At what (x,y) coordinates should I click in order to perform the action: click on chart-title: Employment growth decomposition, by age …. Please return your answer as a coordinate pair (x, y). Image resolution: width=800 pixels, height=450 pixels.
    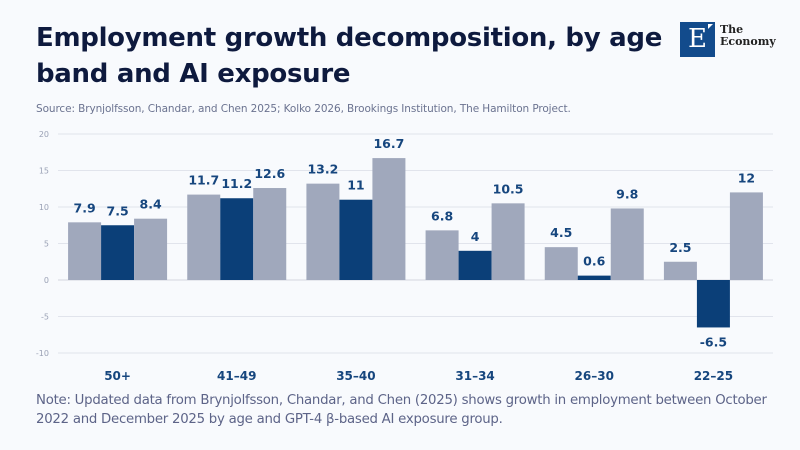
    Looking at the image, I should click on (349, 56).